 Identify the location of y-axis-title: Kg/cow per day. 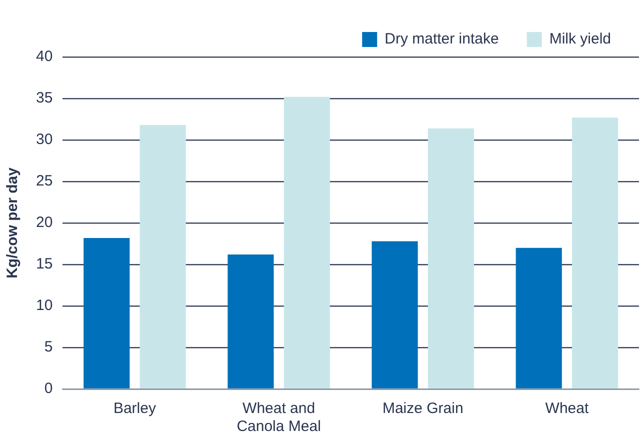
(13, 222).